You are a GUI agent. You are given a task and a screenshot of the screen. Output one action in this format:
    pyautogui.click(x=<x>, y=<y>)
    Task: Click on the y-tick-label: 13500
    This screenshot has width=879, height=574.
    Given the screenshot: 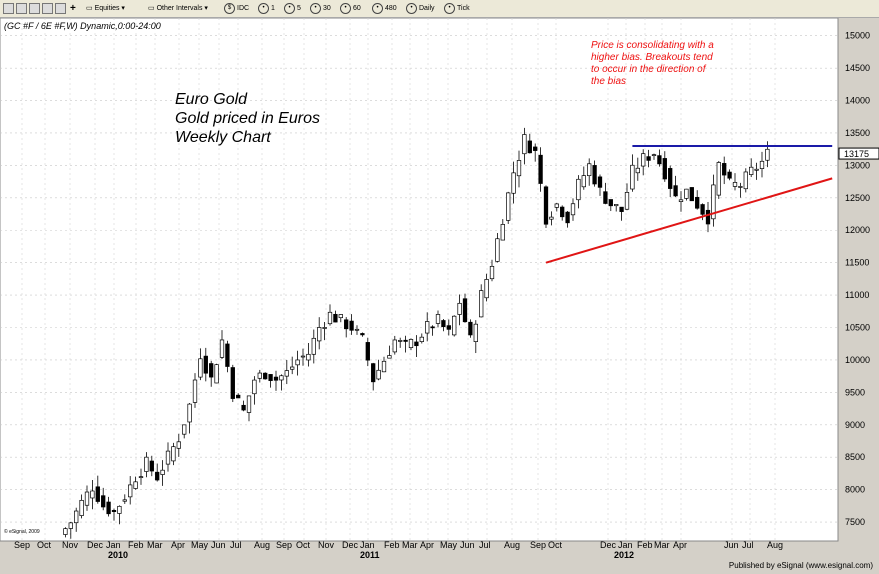 What is the action you would take?
    pyautogui.click(x=857, y=133)
    